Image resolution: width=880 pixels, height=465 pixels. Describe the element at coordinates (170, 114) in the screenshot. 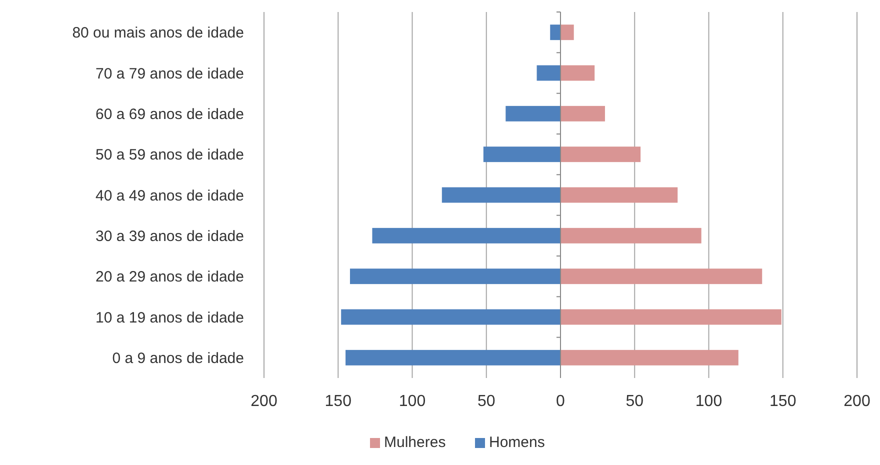

I see `y-tick-label: 60 a 69 anos de idade` at that location.